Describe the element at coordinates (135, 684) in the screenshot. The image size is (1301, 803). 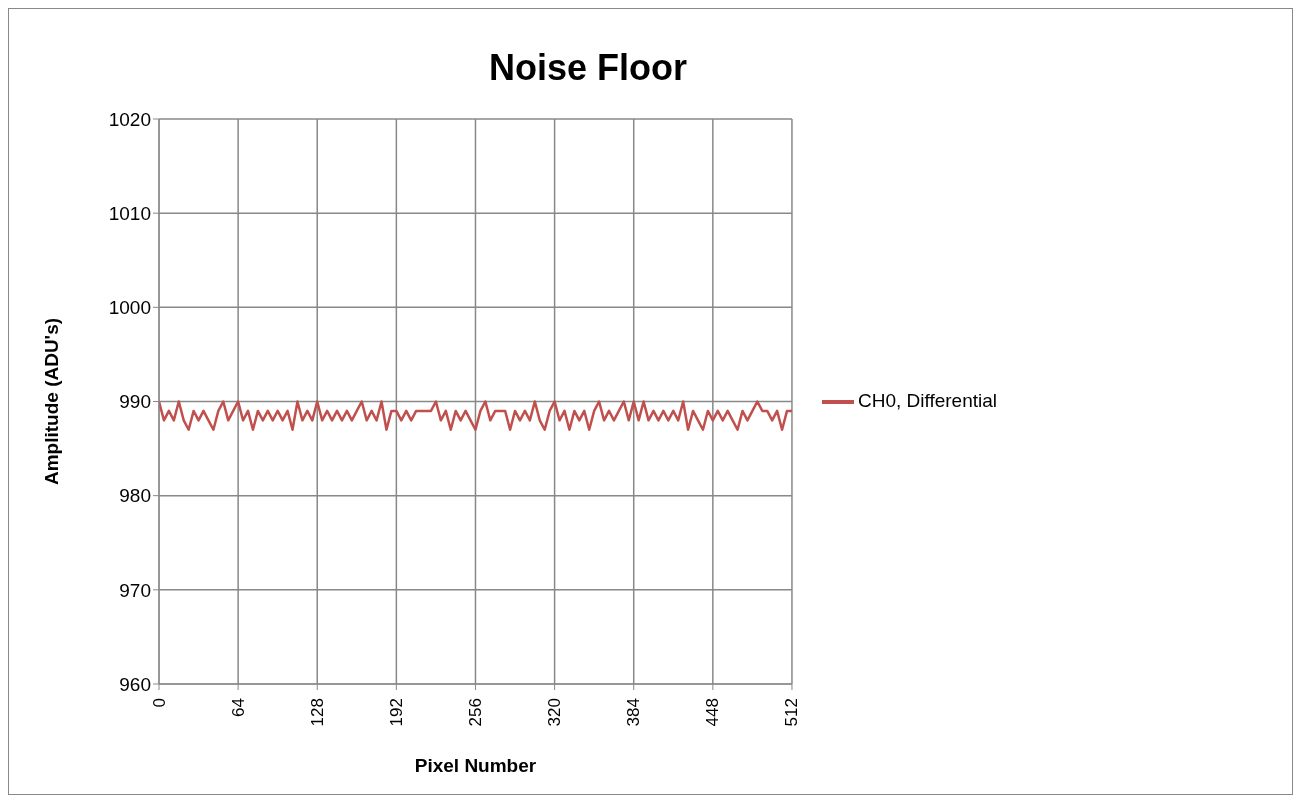
I see `y-tick-label: 960` at that location.